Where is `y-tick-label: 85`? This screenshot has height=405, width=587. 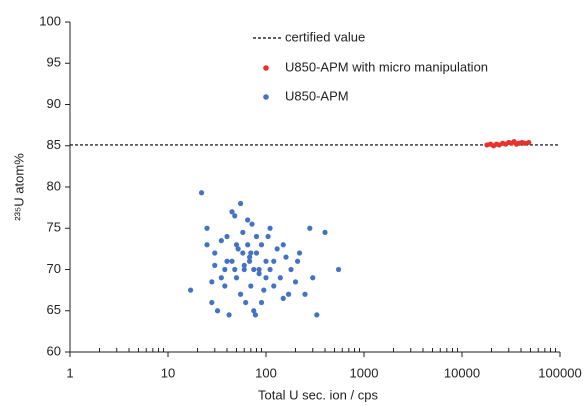 y-tick-label: 85 is located at coordinates (54, 144).